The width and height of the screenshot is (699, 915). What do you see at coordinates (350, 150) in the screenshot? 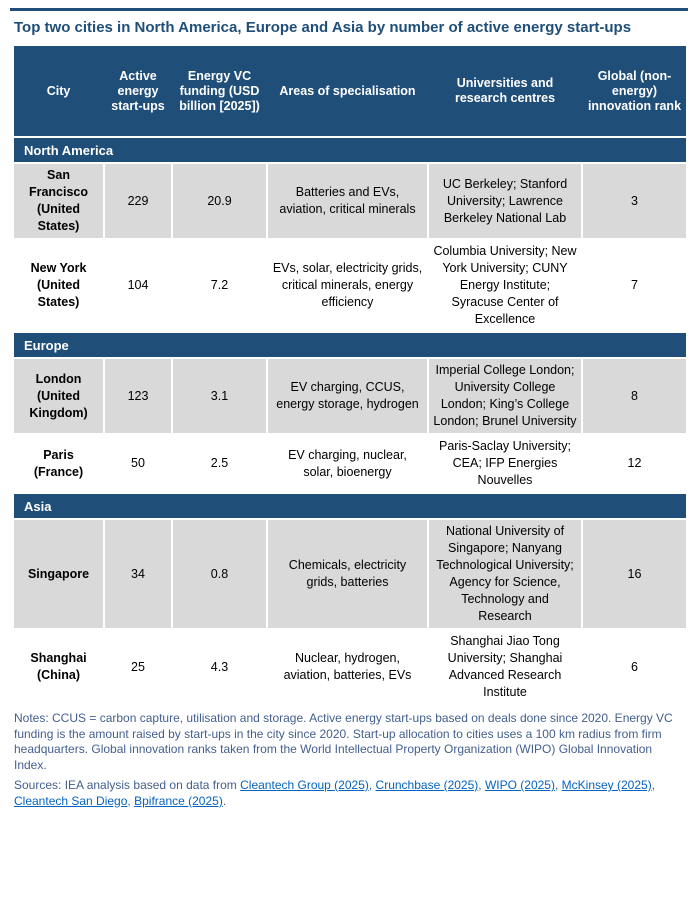
I see `section-band: North America` at bounding box center [350, 150].